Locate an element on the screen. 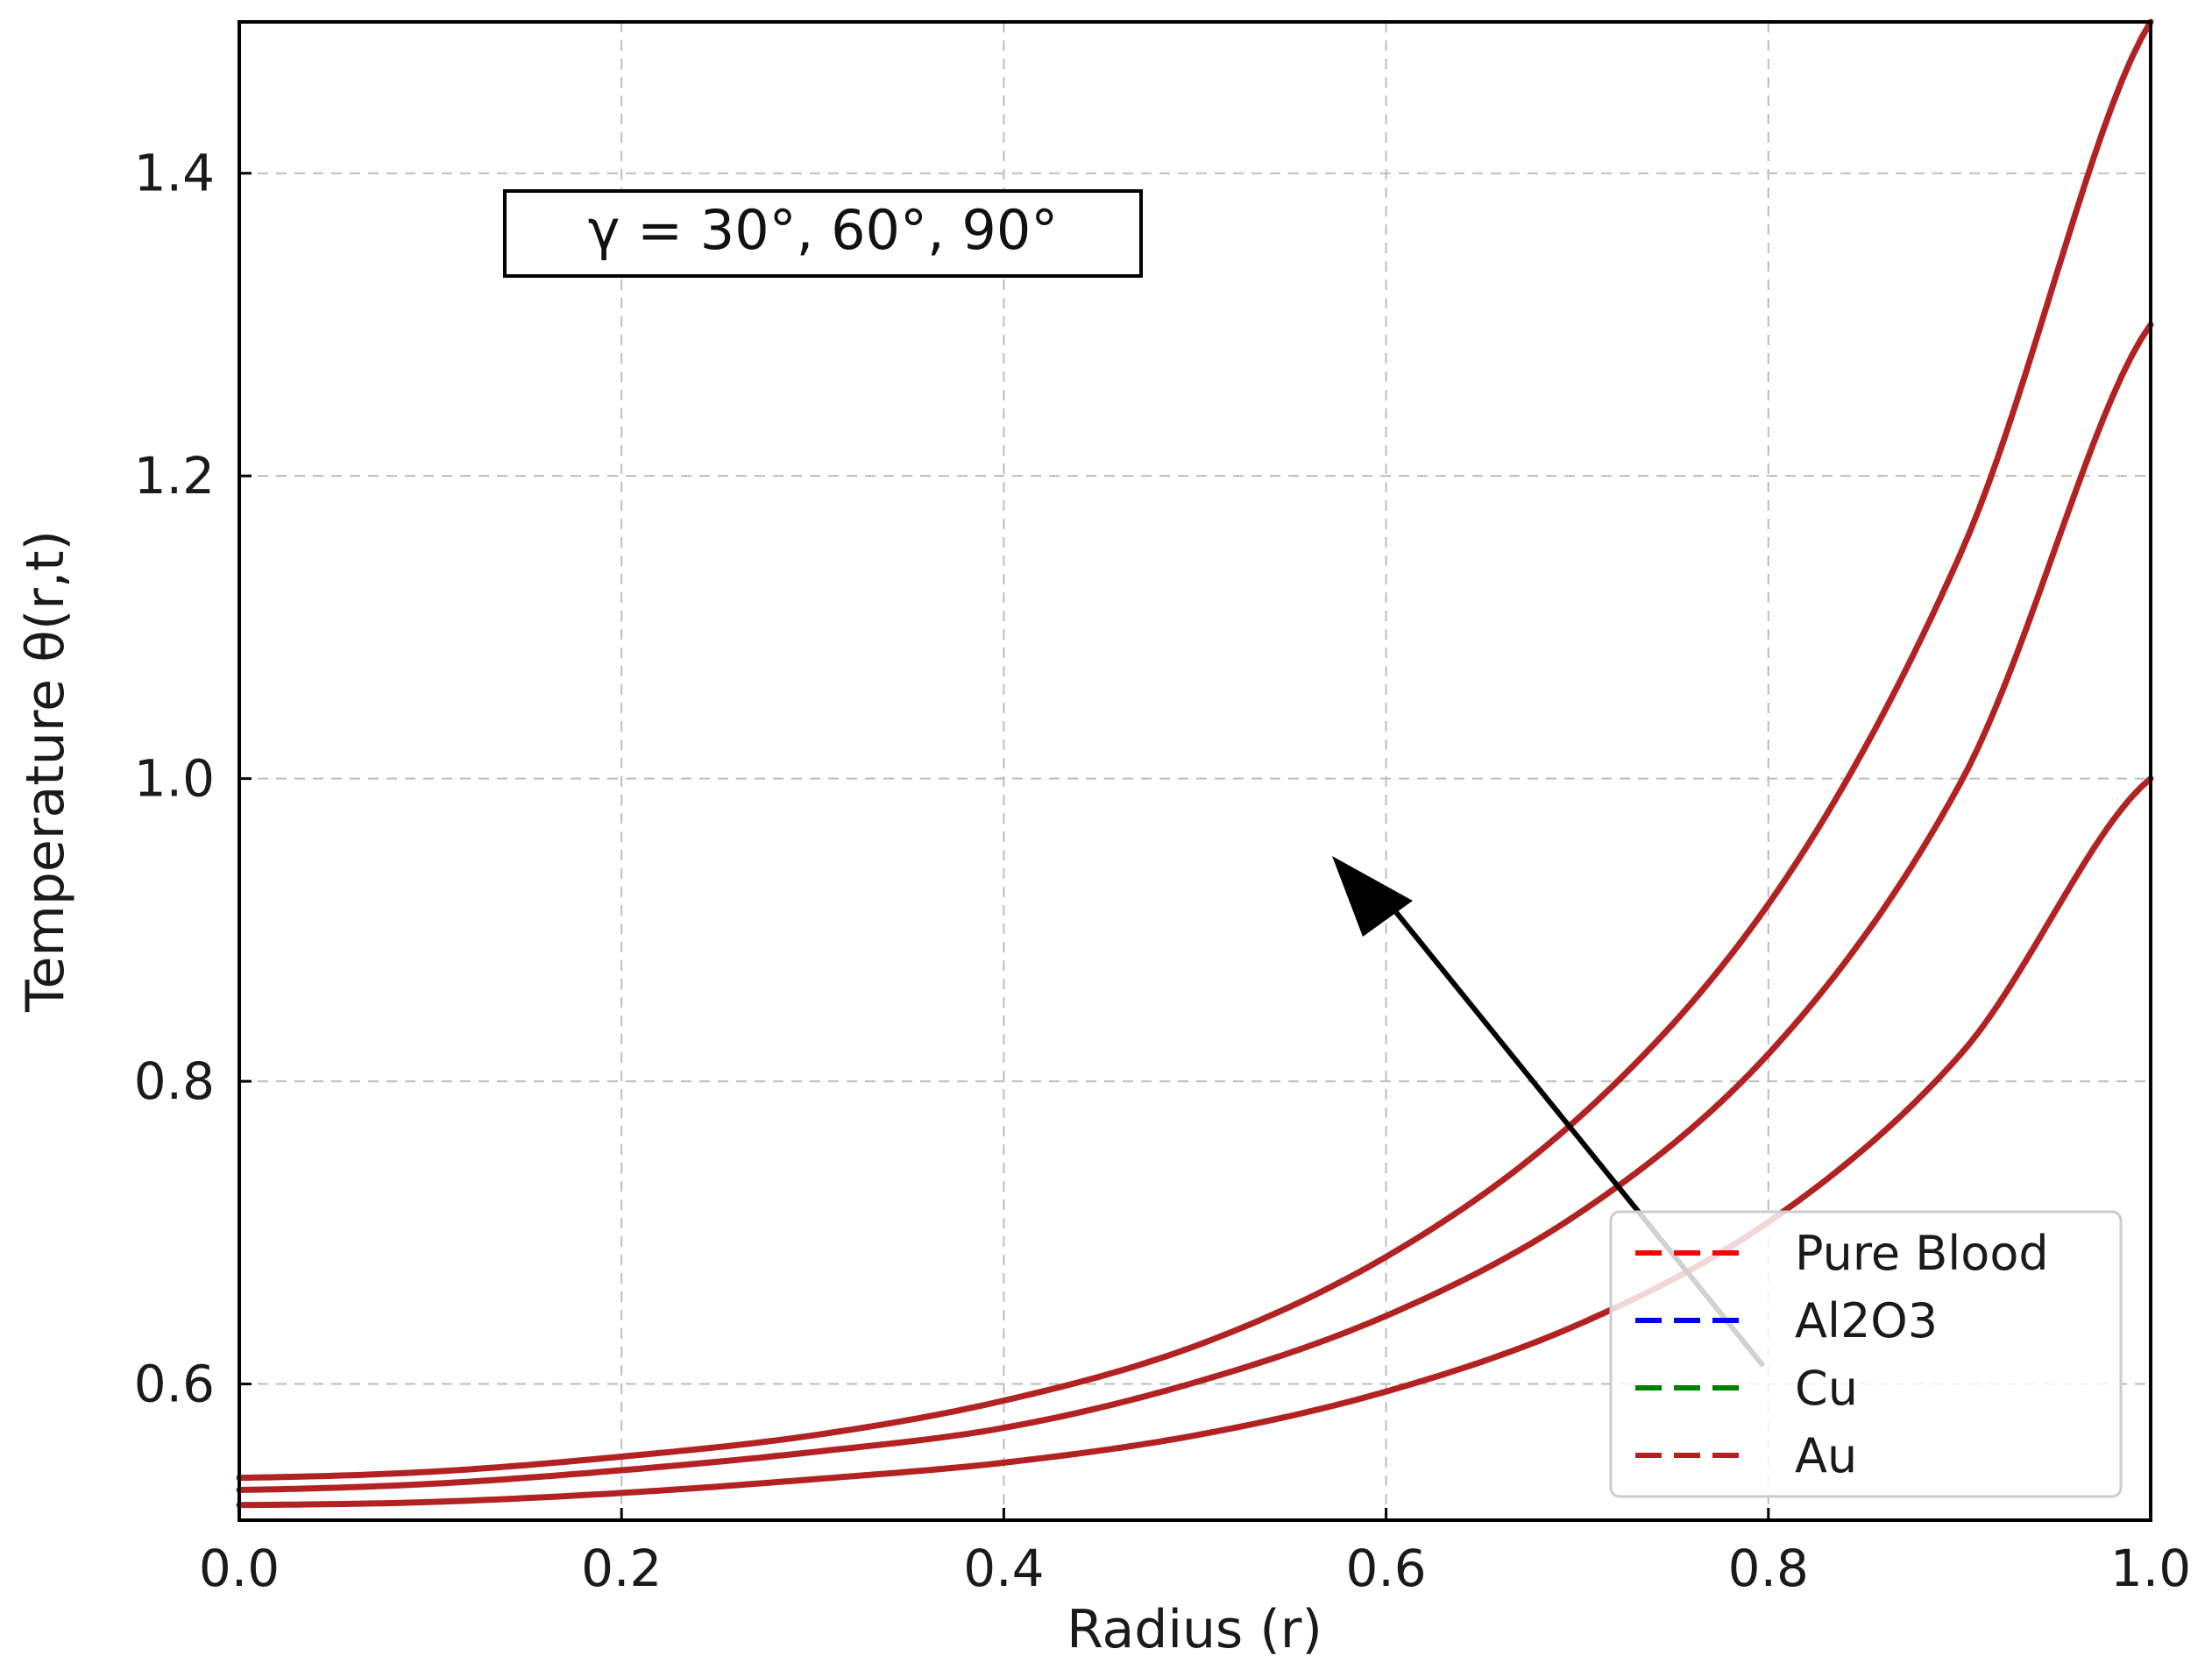  legend-label: Pure Blood is located at coordinates (1922, 1253).